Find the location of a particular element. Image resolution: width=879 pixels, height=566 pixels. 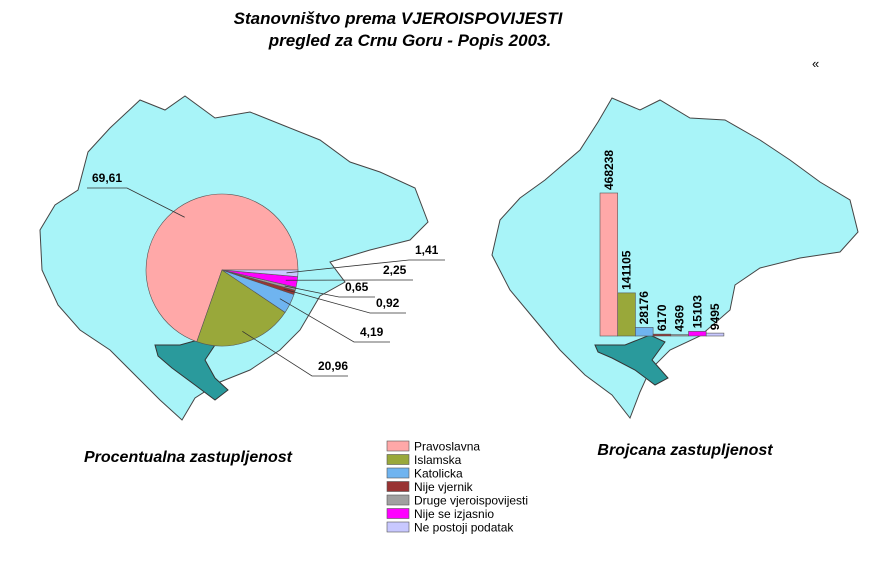

bar-title: Brojcana zastupljenost is located at coordinates (685, 450).